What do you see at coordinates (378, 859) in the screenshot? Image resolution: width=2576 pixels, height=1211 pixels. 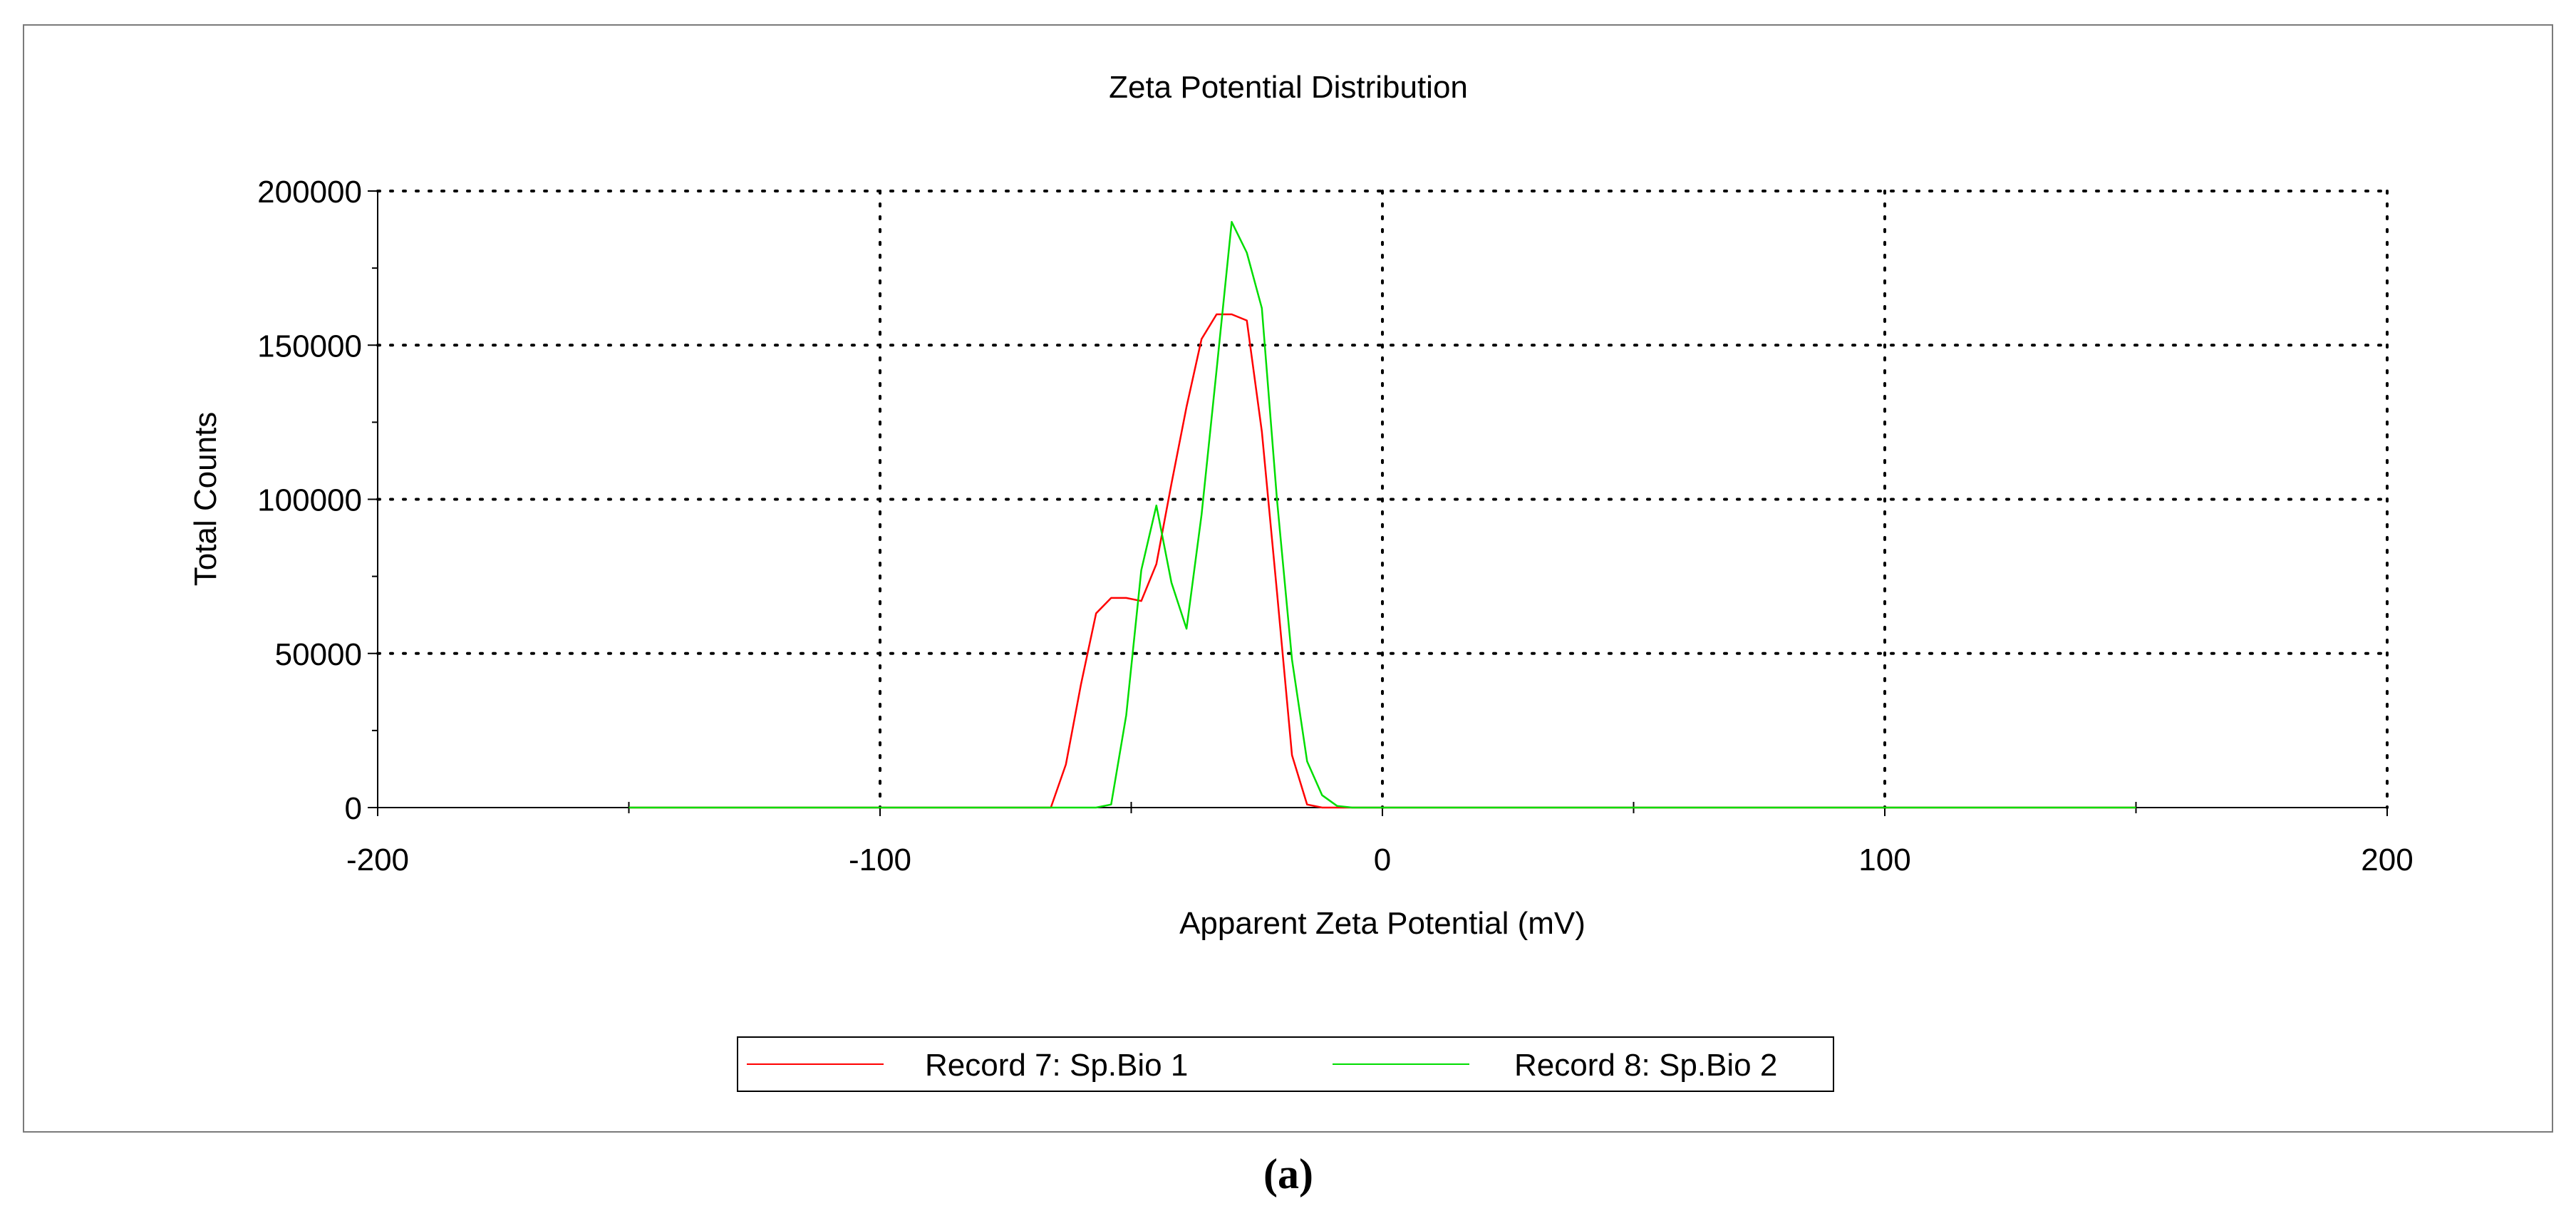 I see `x-tick-label-0: -200` at bounding box center [378, 859].